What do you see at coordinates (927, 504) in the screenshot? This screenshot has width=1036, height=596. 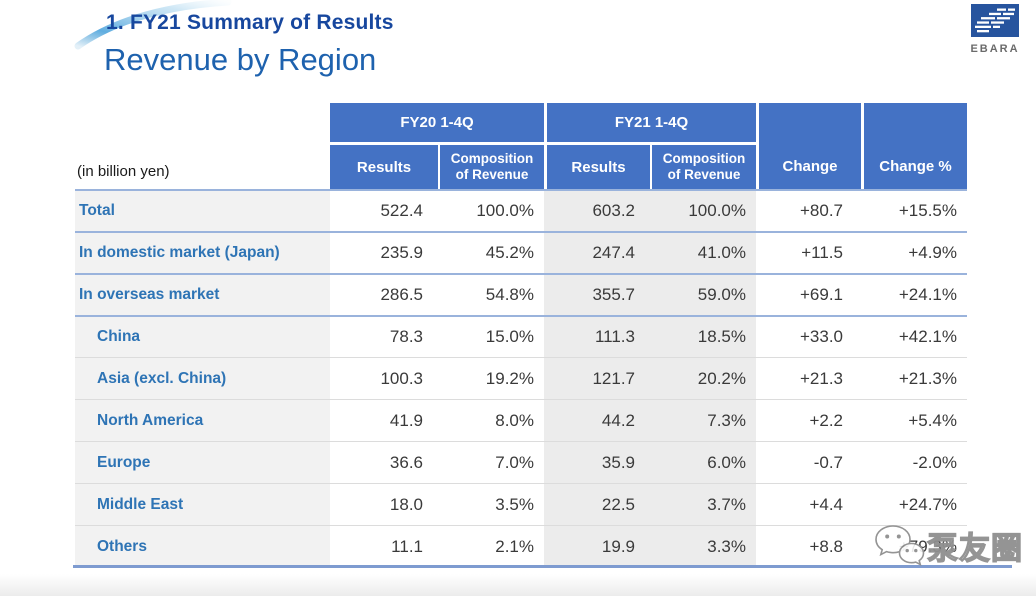 I see `change-pct-value: +24.7%` at bounding box center [927, 504].